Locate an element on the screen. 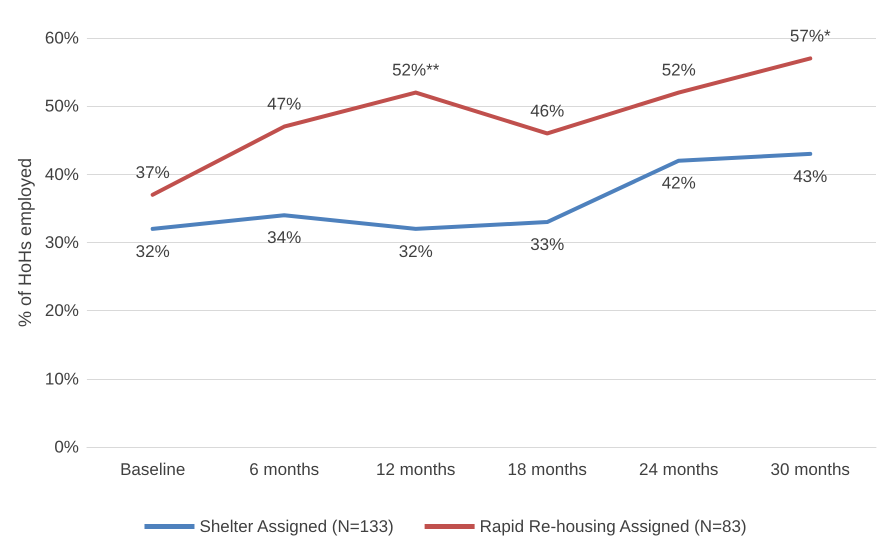  data-label: 57%* is located at coordinates (810, 36).